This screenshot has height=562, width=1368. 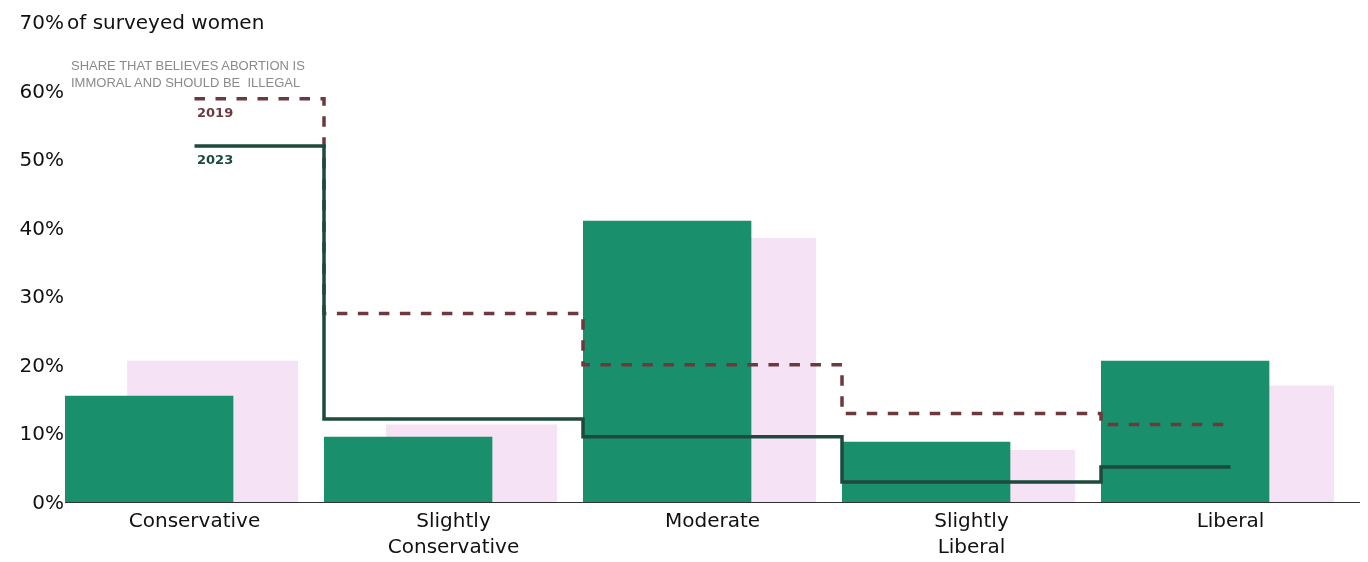 I want to click on x-tick-label: Slightly Conservative, so click(x=453, y=533).